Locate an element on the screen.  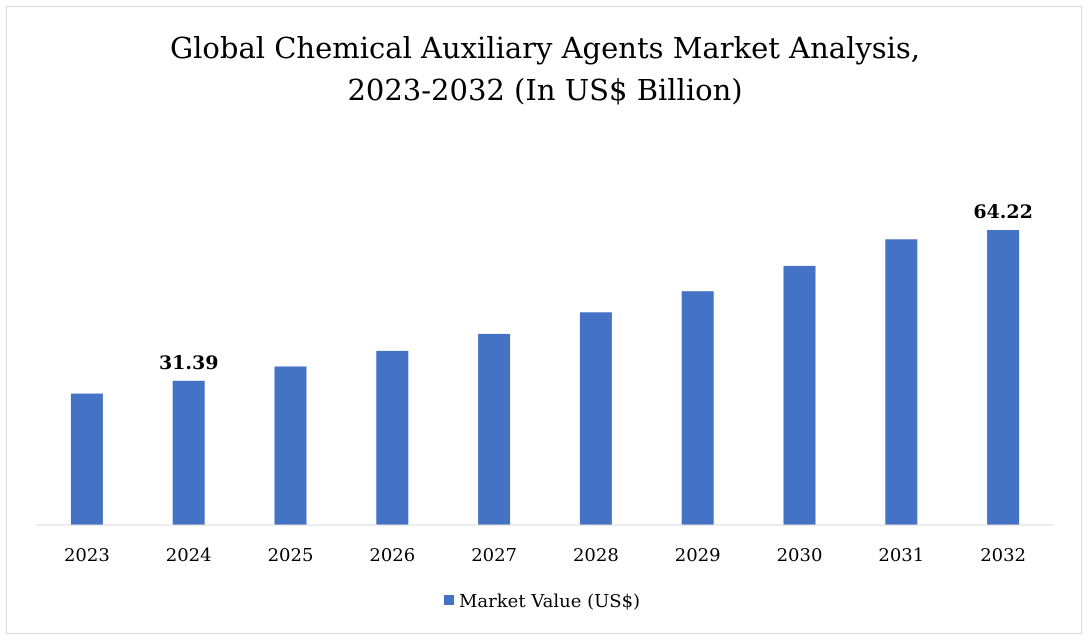
bar-2023 is located at coordinates (86, 459).